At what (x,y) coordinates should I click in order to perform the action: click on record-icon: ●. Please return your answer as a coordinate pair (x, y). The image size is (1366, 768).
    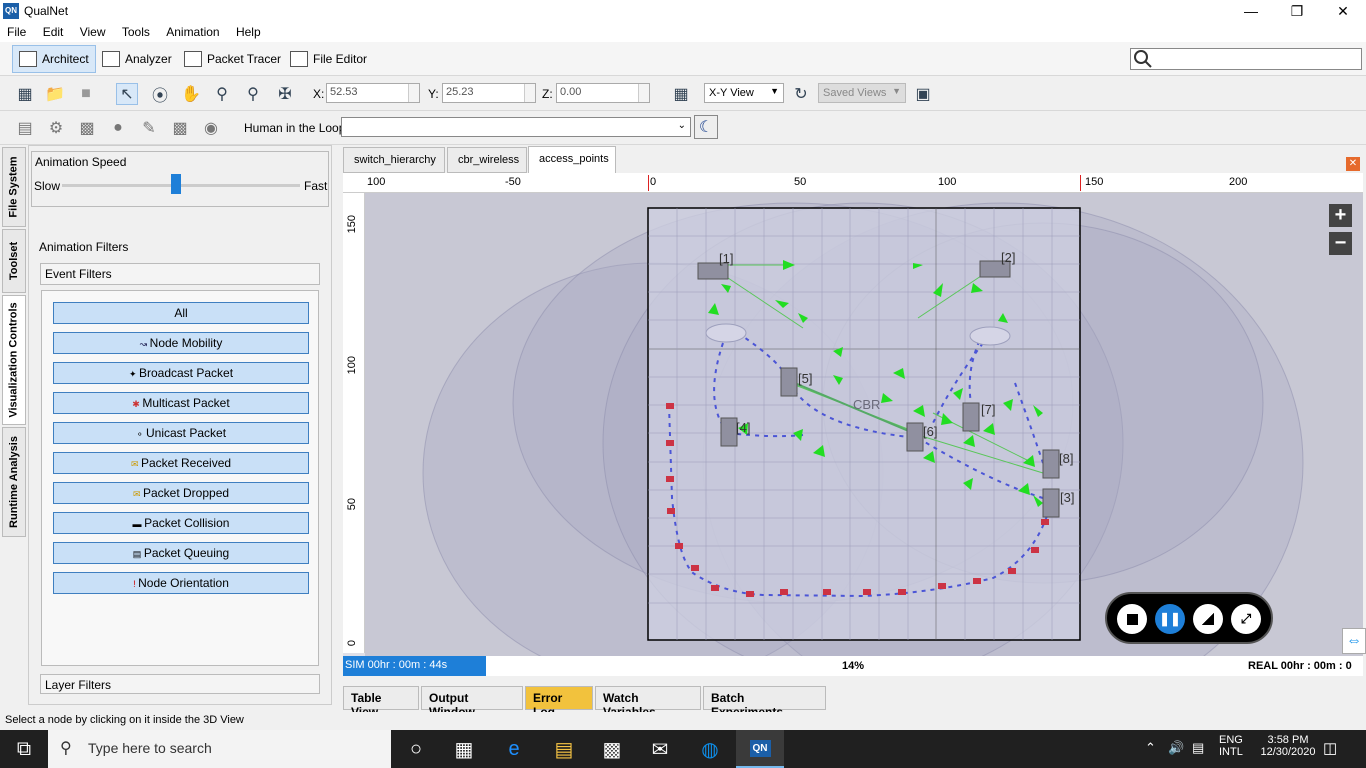
    Looking at the image, I should click on (118, 127).